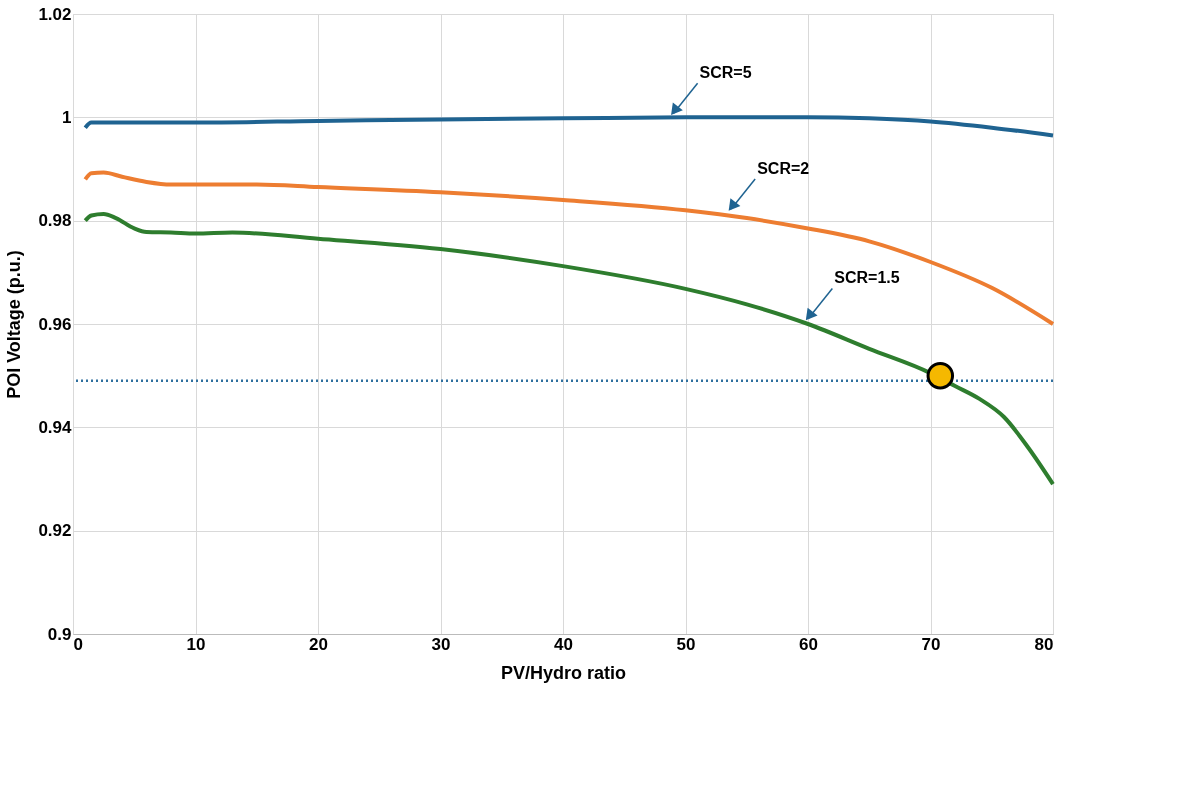 The width and height of the screenshot is (1198, 786). I want to click on y-tick-label: 1.02, so click(55, 14).